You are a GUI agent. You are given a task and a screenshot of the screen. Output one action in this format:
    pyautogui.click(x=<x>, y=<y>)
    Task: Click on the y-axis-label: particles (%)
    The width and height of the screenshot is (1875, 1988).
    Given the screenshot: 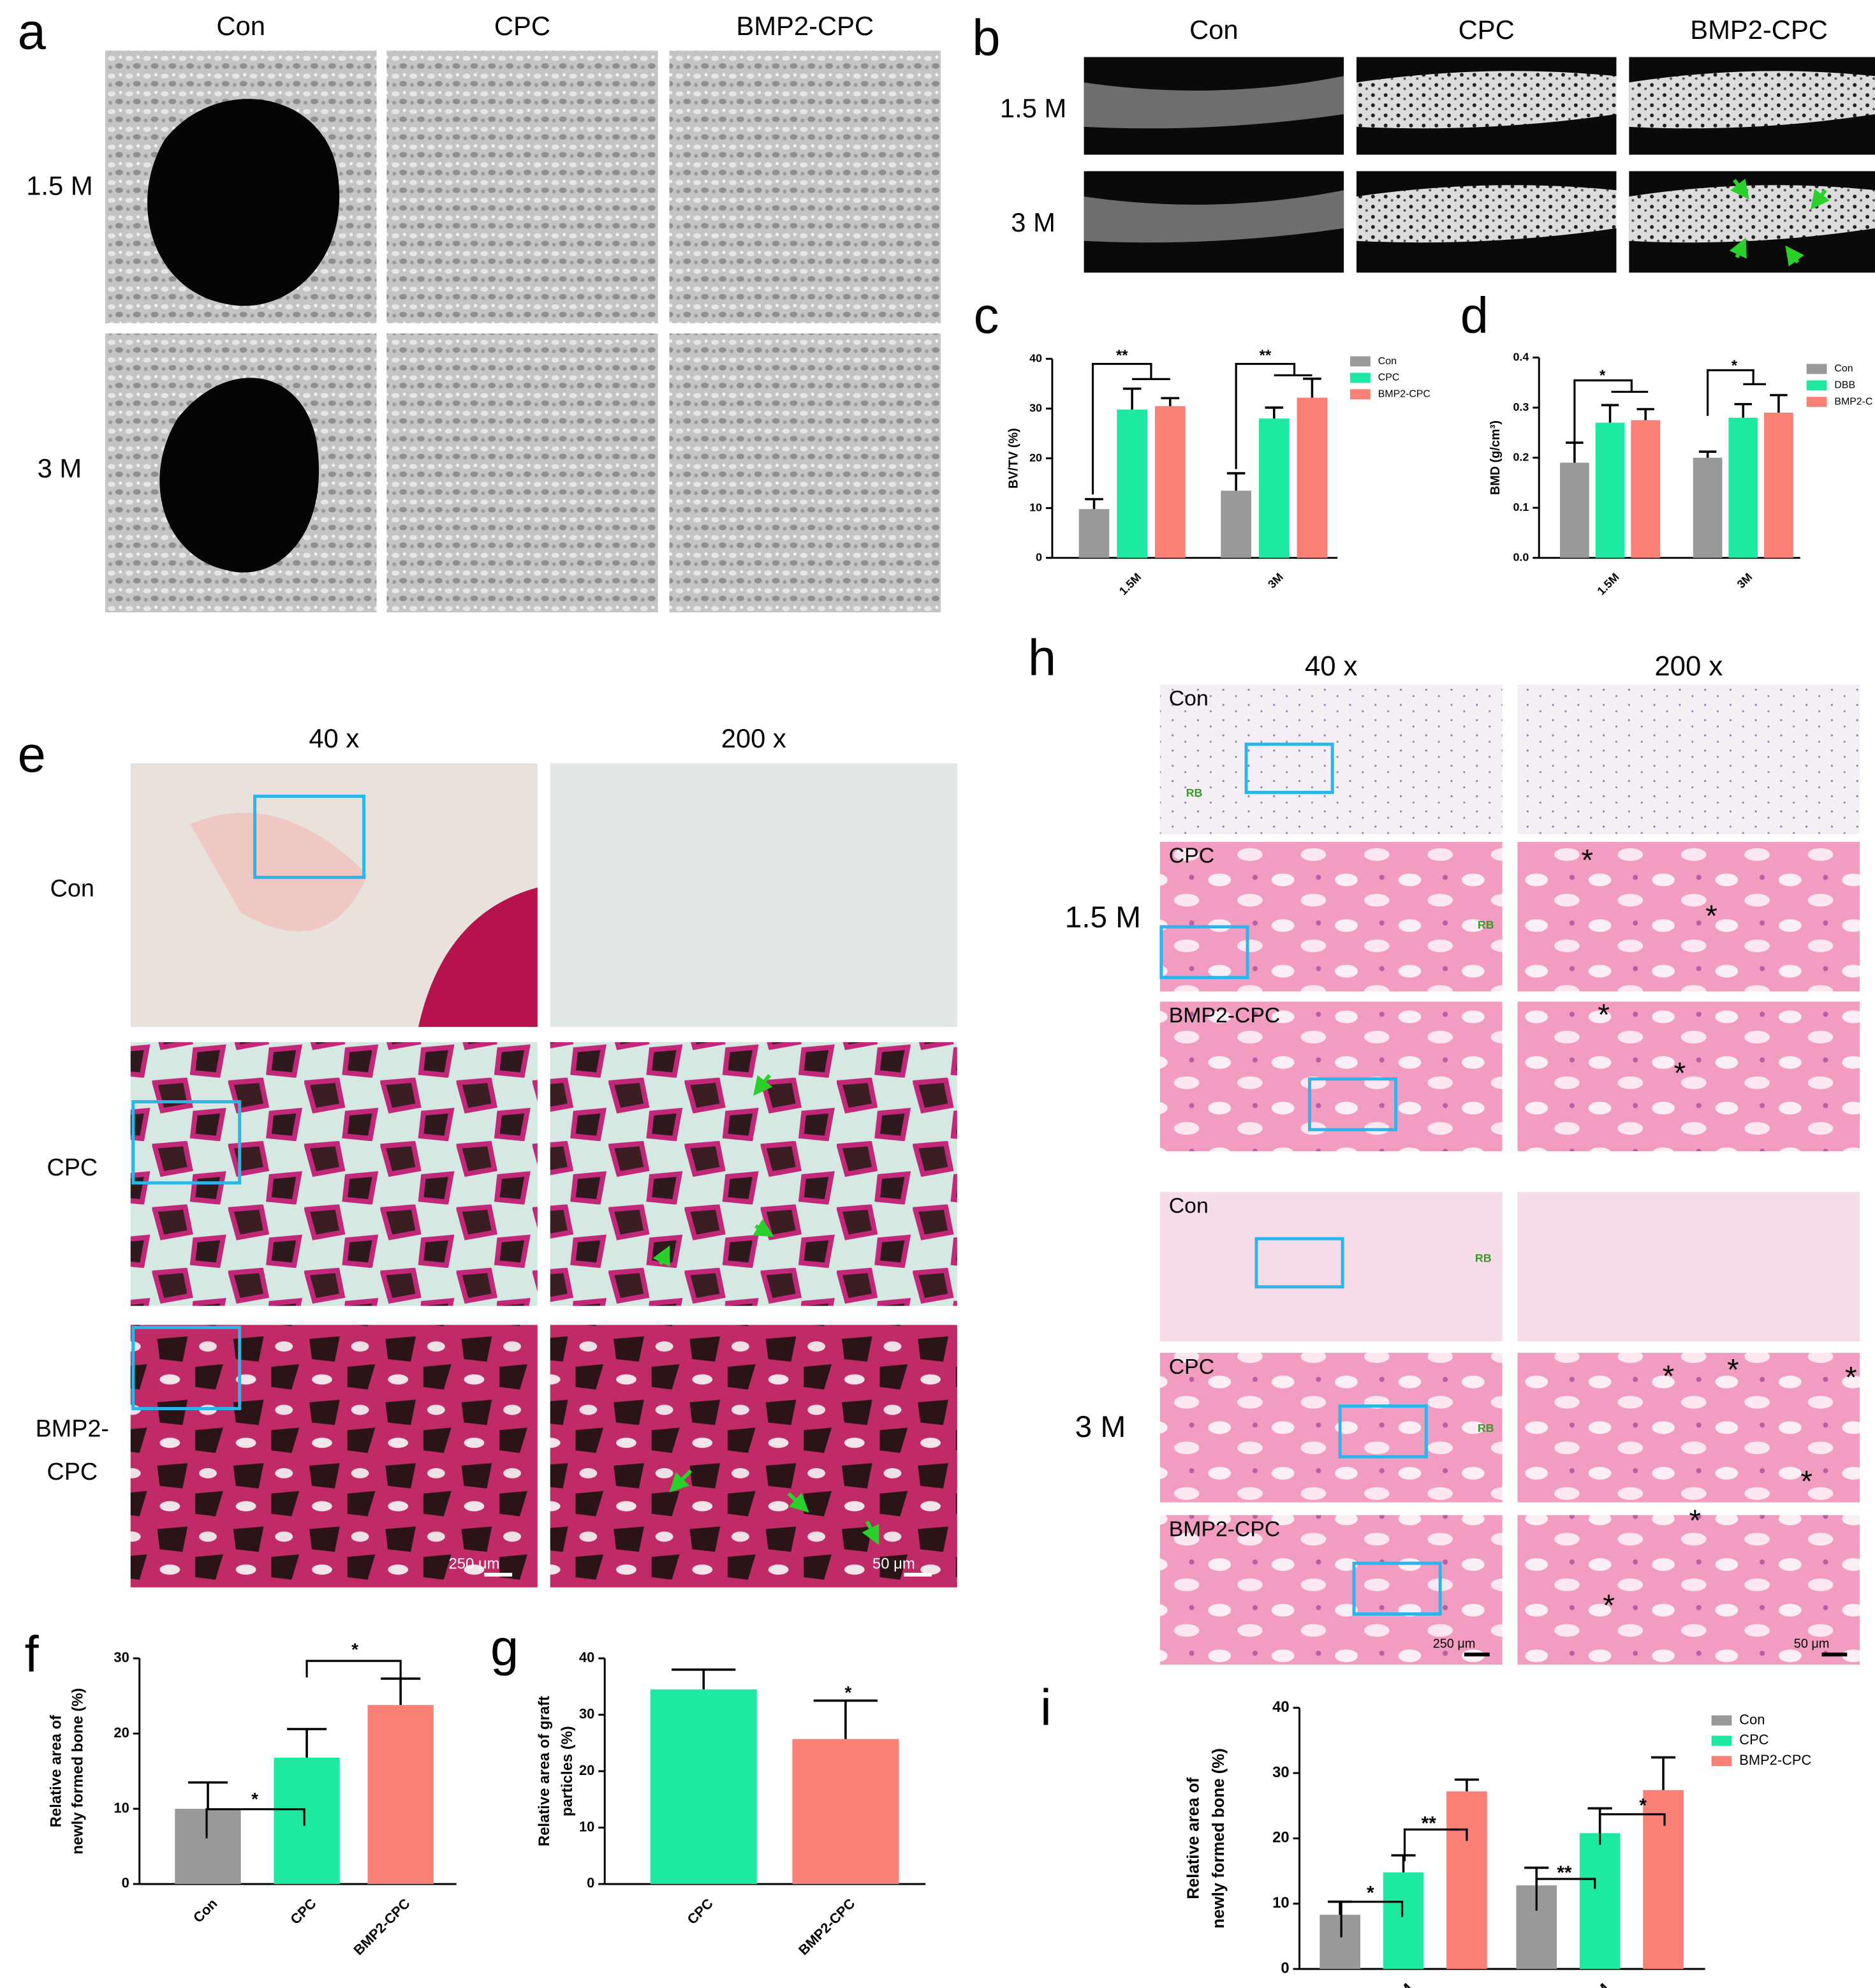 What is the action you would take?
    pyautogui.click(x=567, y=1771)
    